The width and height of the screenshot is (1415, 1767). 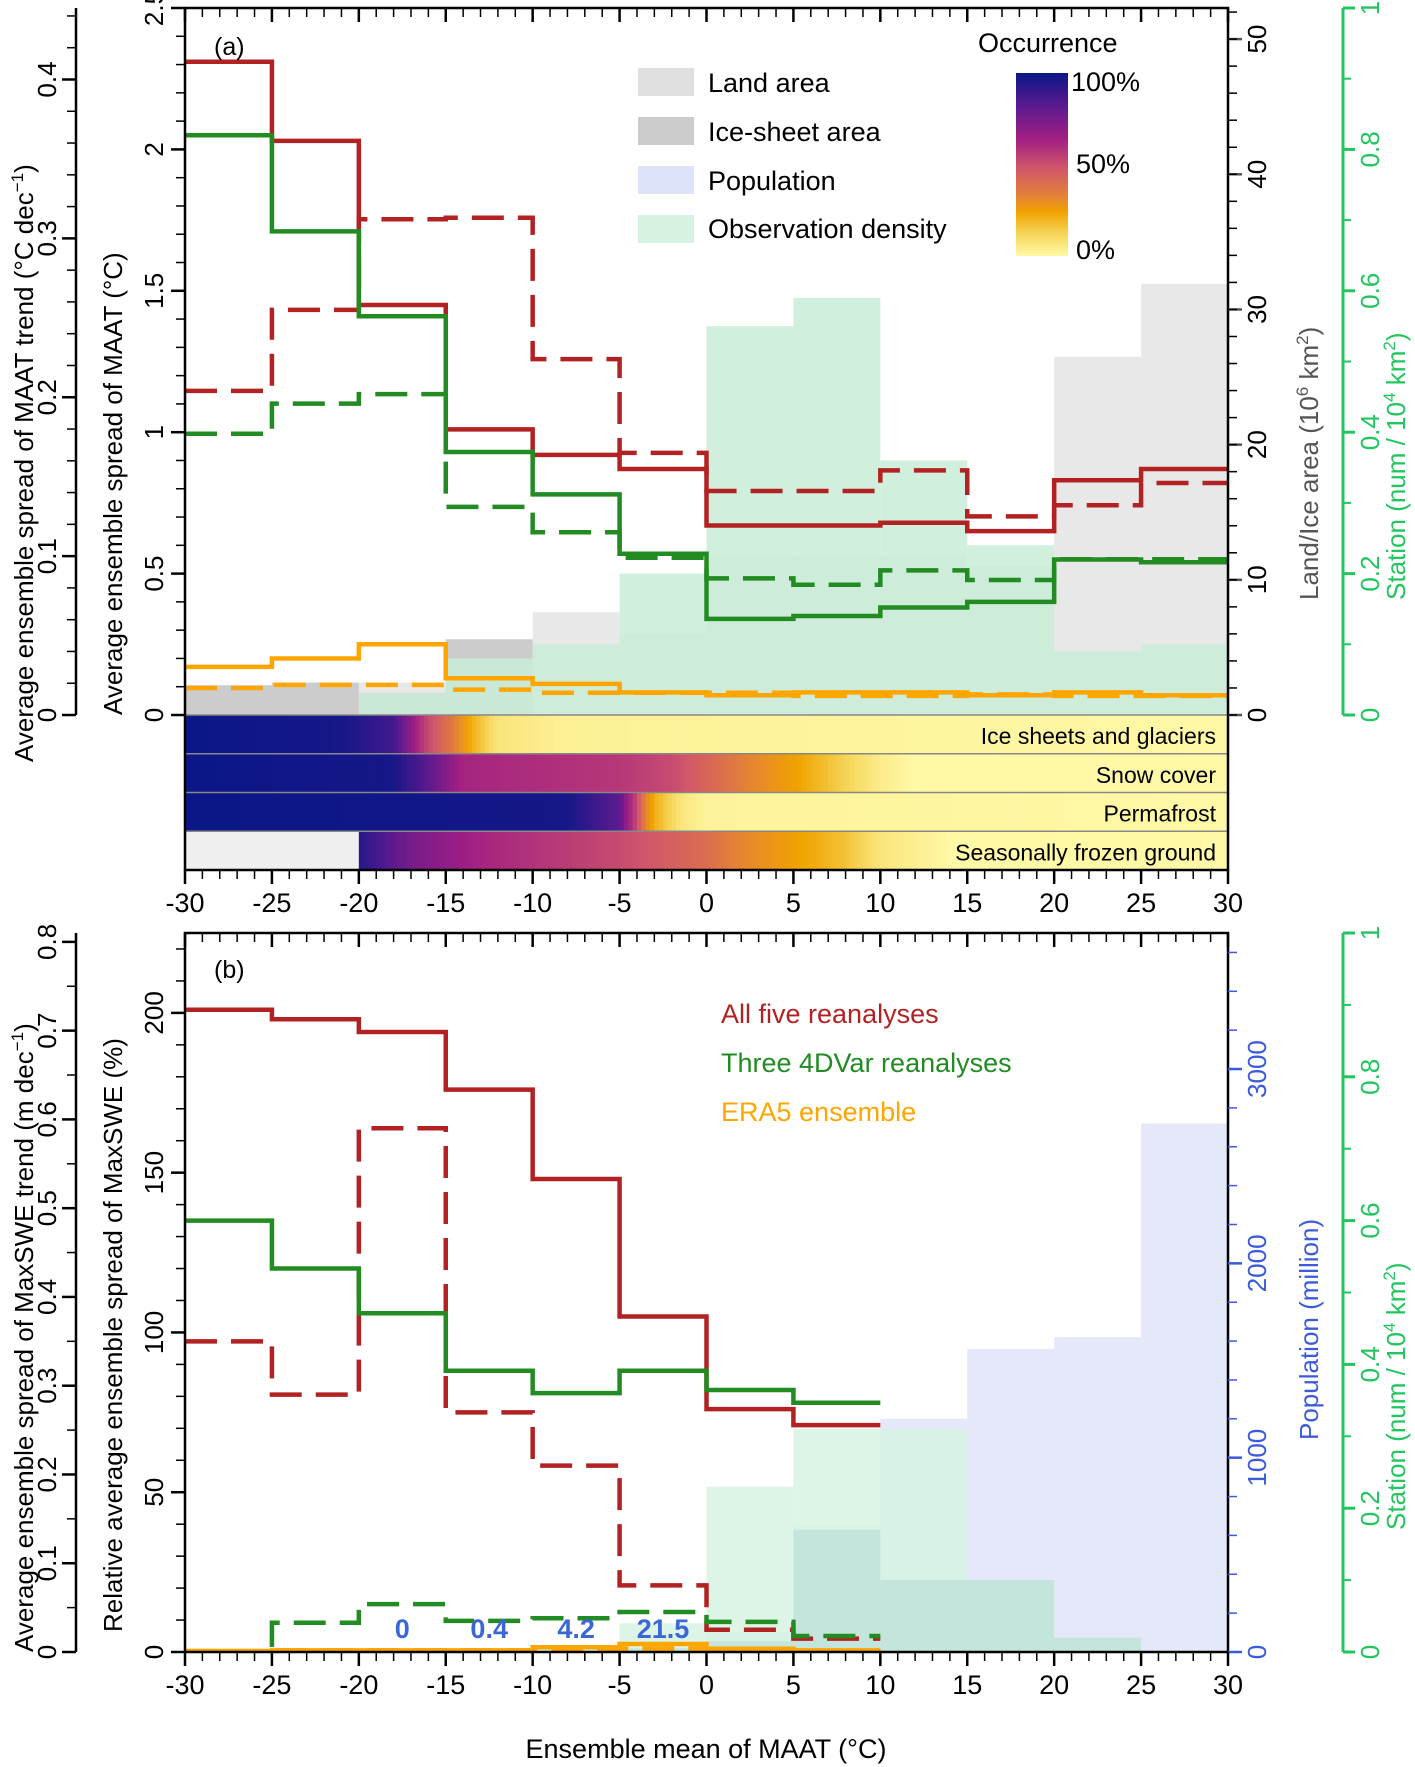 I want to click on panel-a-label: (a), so click(x=229, y=47).